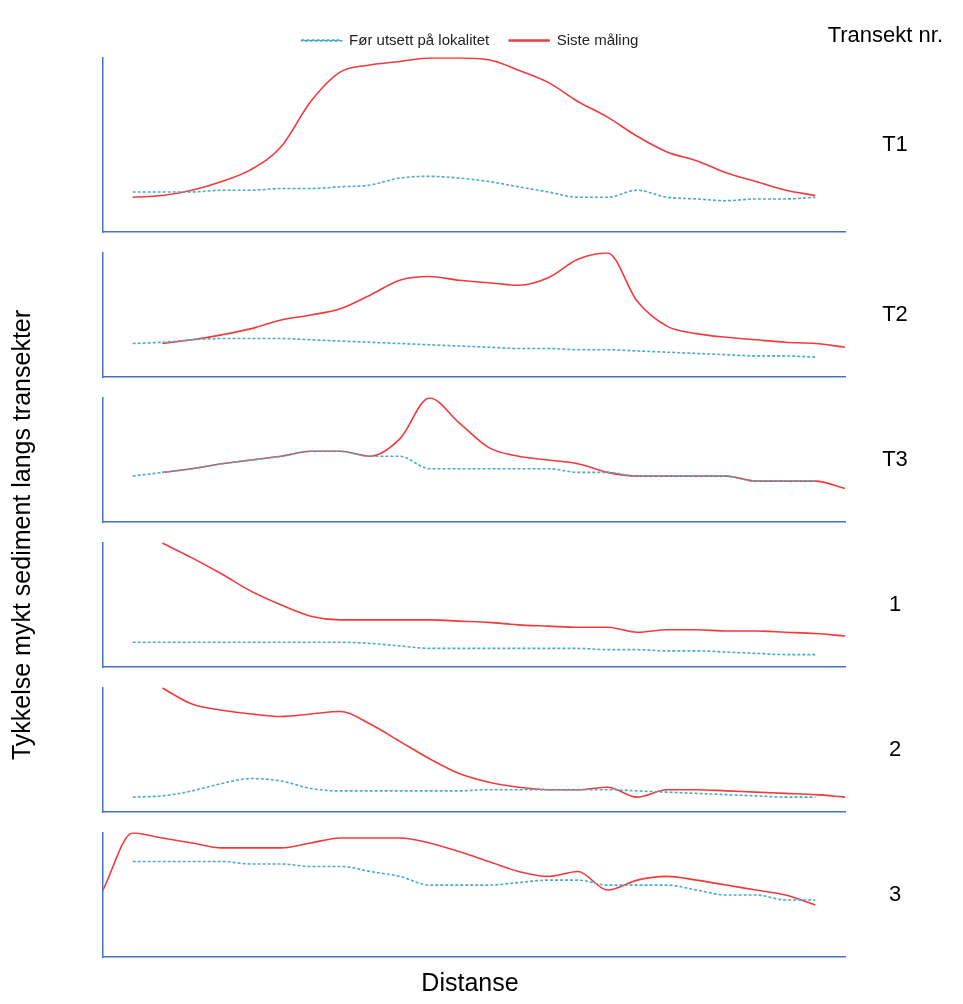  I want to click on text: T2, so click(895, 314).